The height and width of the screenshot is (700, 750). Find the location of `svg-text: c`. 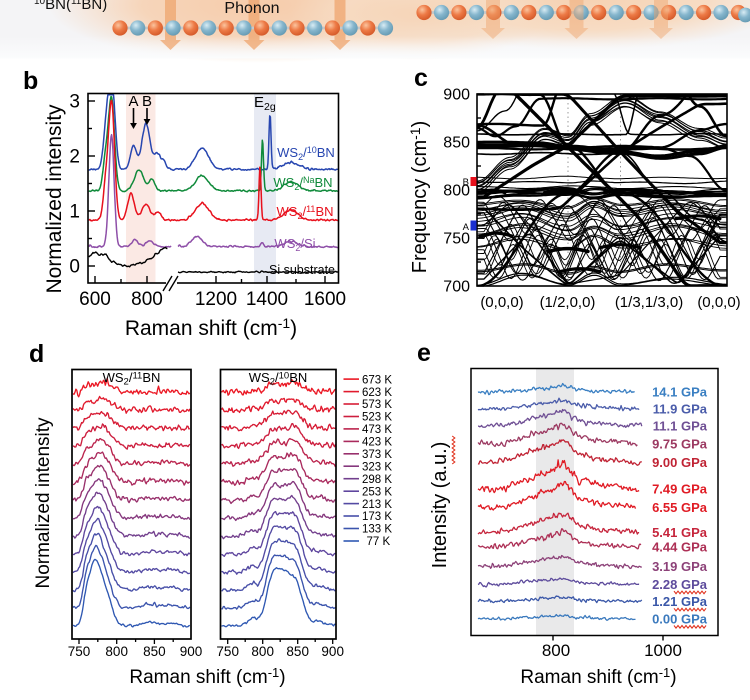

svg-text: c is located at coordinates (421, 78).